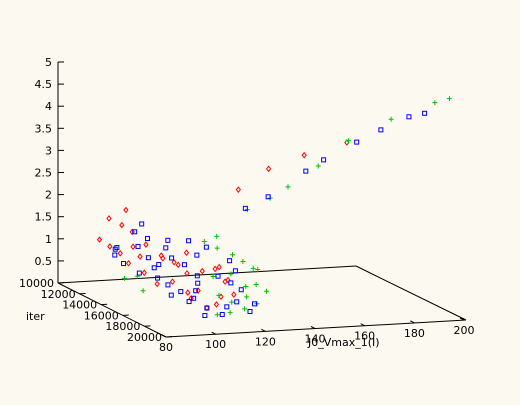 This screenshot has height=405, width=520. What do you see at coordinates (215, 344) in the screenshot?
I see `x-tick-label: 100` at bounding box center [215, 344].